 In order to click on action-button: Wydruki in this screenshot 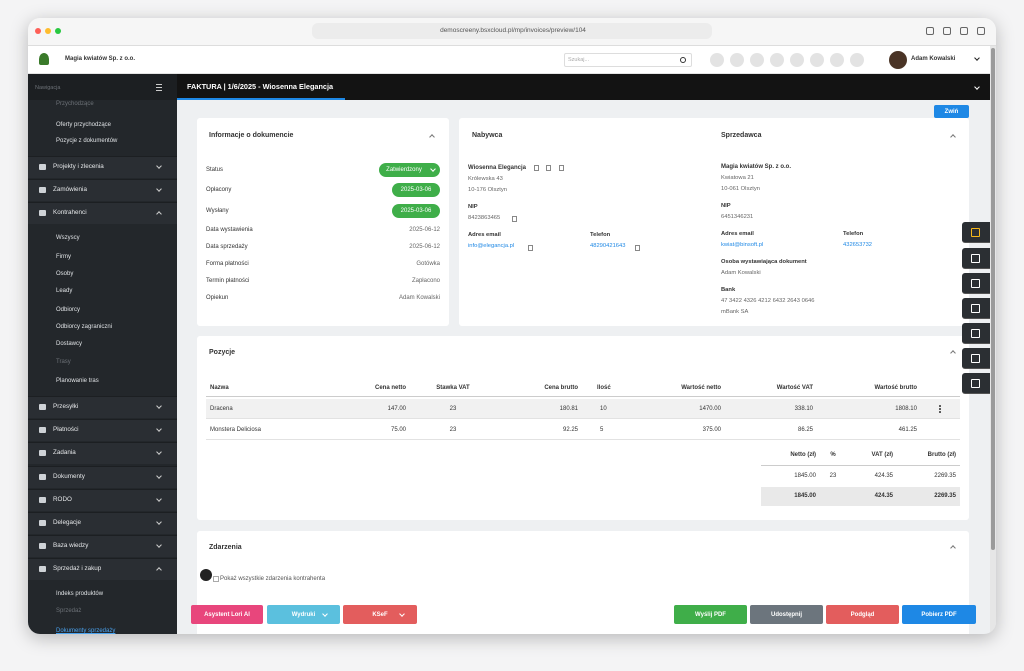, I will do `click(303, 614)`.